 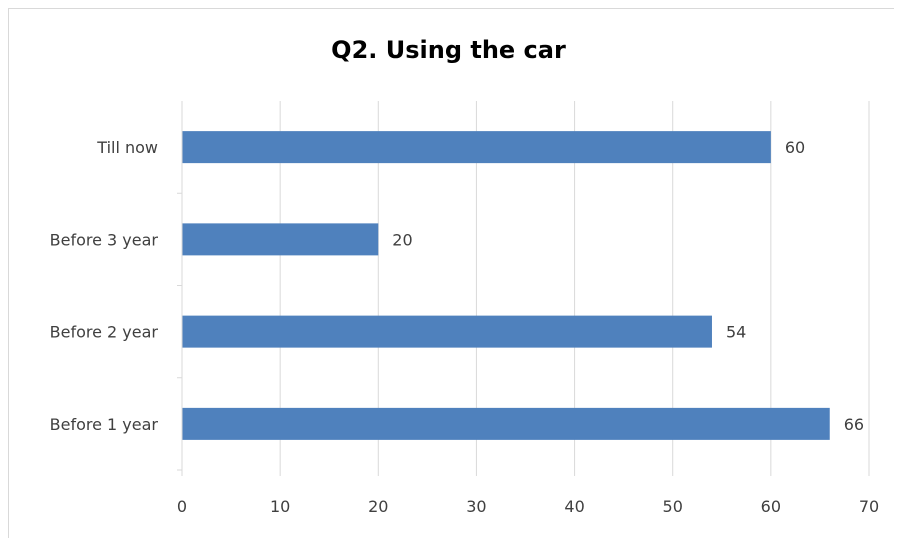 I want to click on x-tick-label: 70, so click(x=869, y=506).